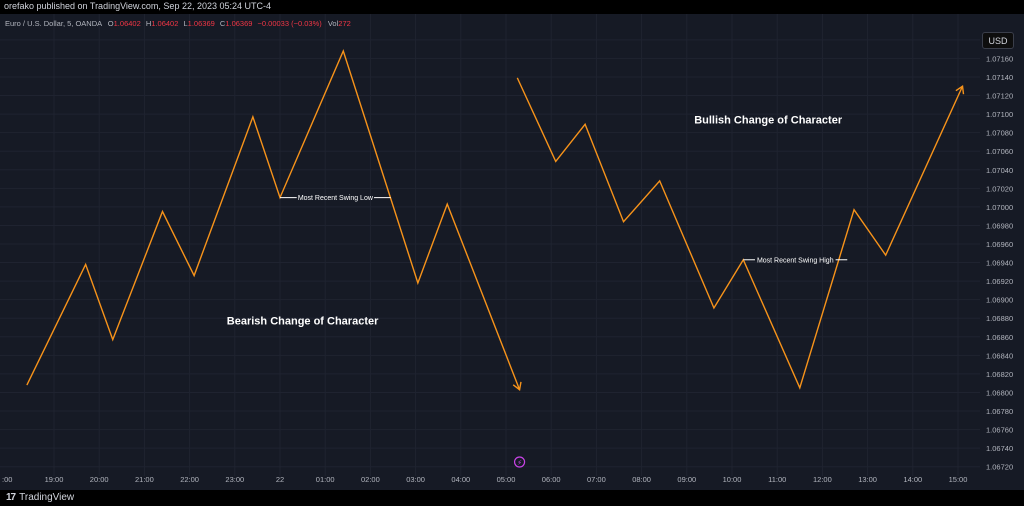 The height and width of the screenshot is (506, 1024). What do you see at coordinates (958, 479) in the screenshot?
I see `x-tick-label: 15:00` at bounding box center [958, 479].